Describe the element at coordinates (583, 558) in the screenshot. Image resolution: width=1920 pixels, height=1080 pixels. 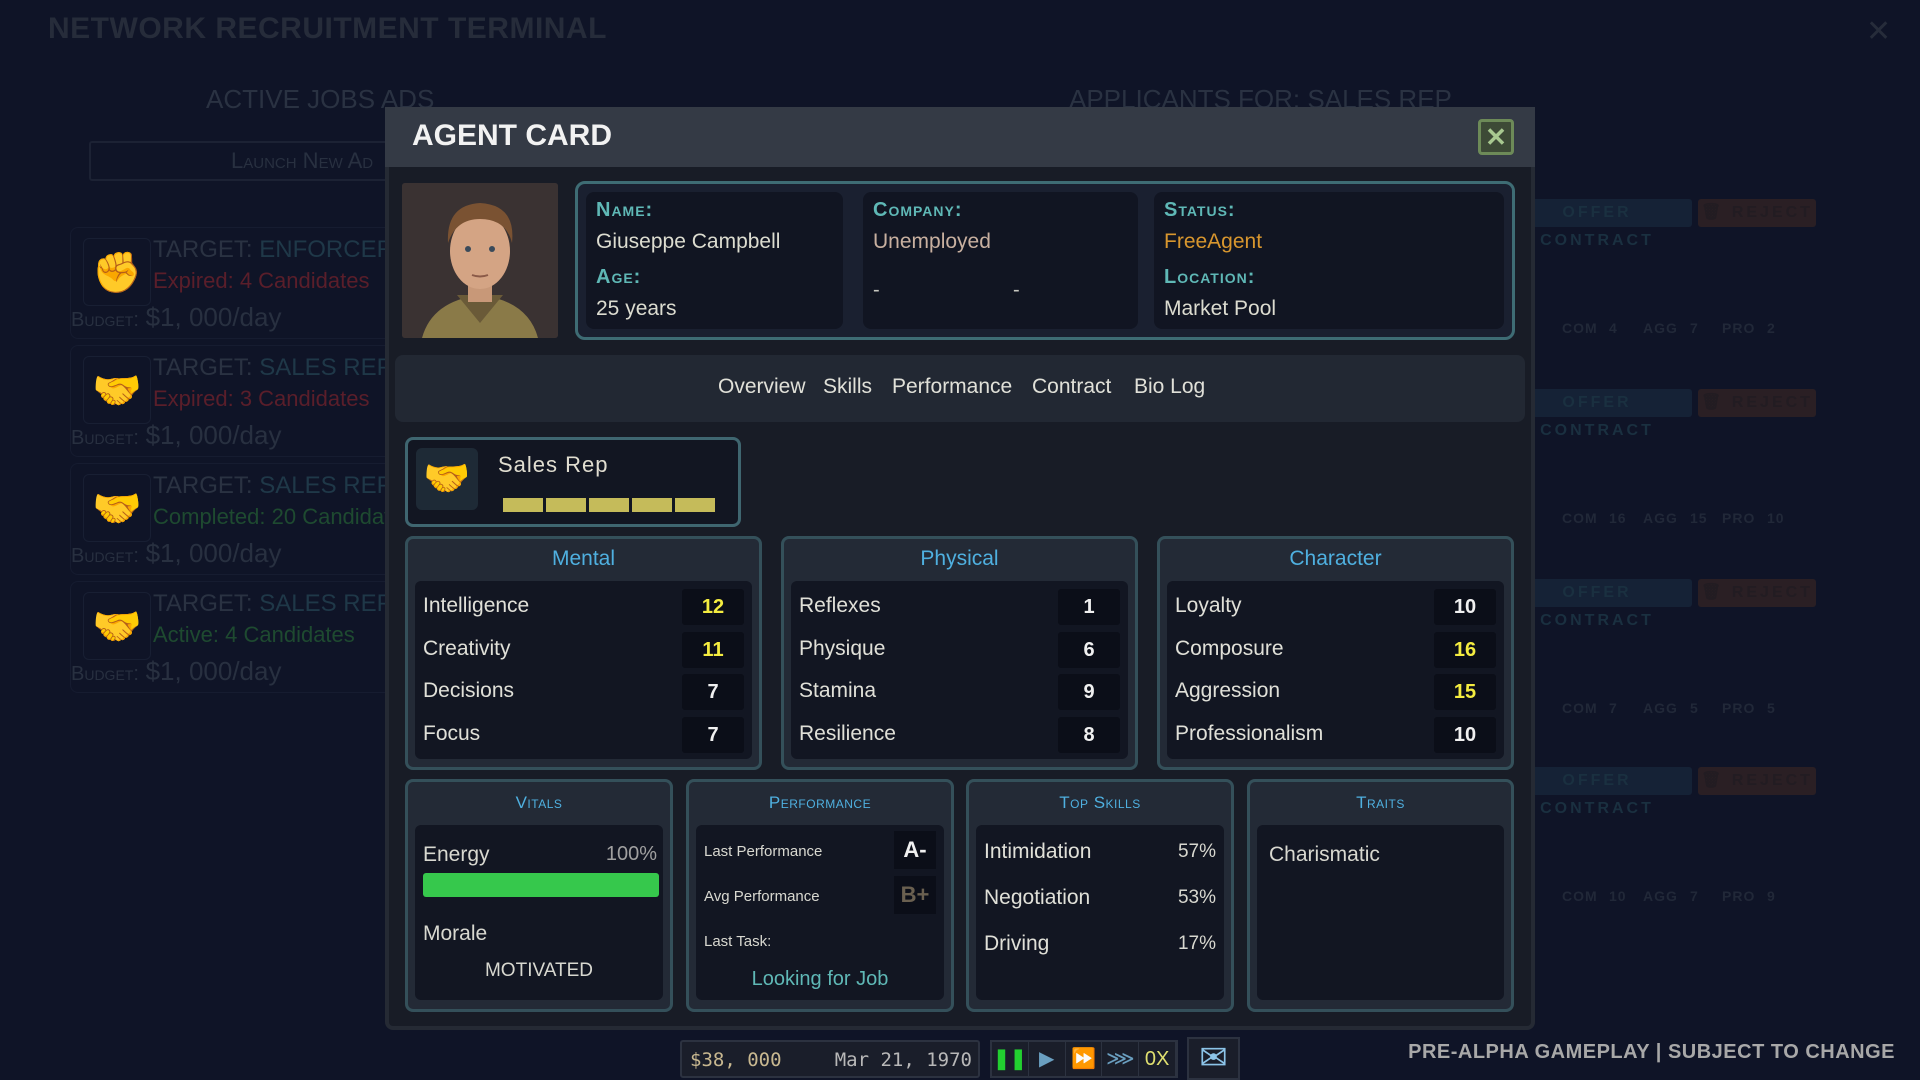
I see `stat-group-title: Mental` at that location.